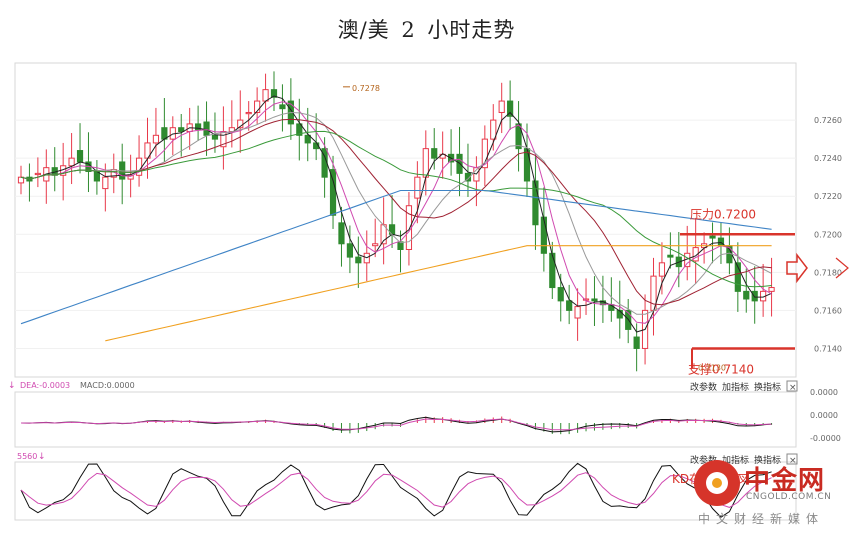 This screenshot has width=853, height=534. What do you see at coordinates (107, 385) in the screenshot?
I see `macd-label: MACD:0.0000` at bounding box center [107, 385].